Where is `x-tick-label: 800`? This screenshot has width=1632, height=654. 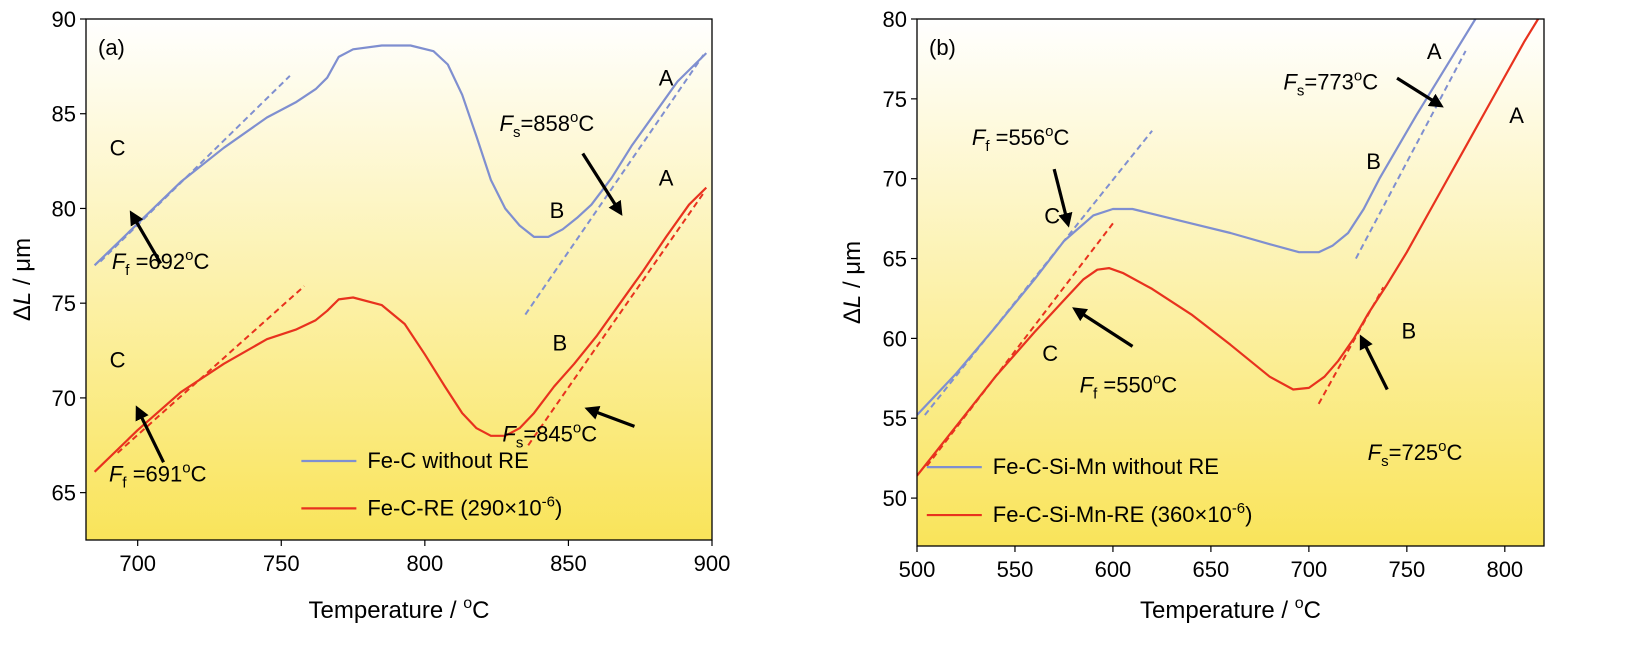
x-tick-label: 800 is located at coordinates (424, 563).